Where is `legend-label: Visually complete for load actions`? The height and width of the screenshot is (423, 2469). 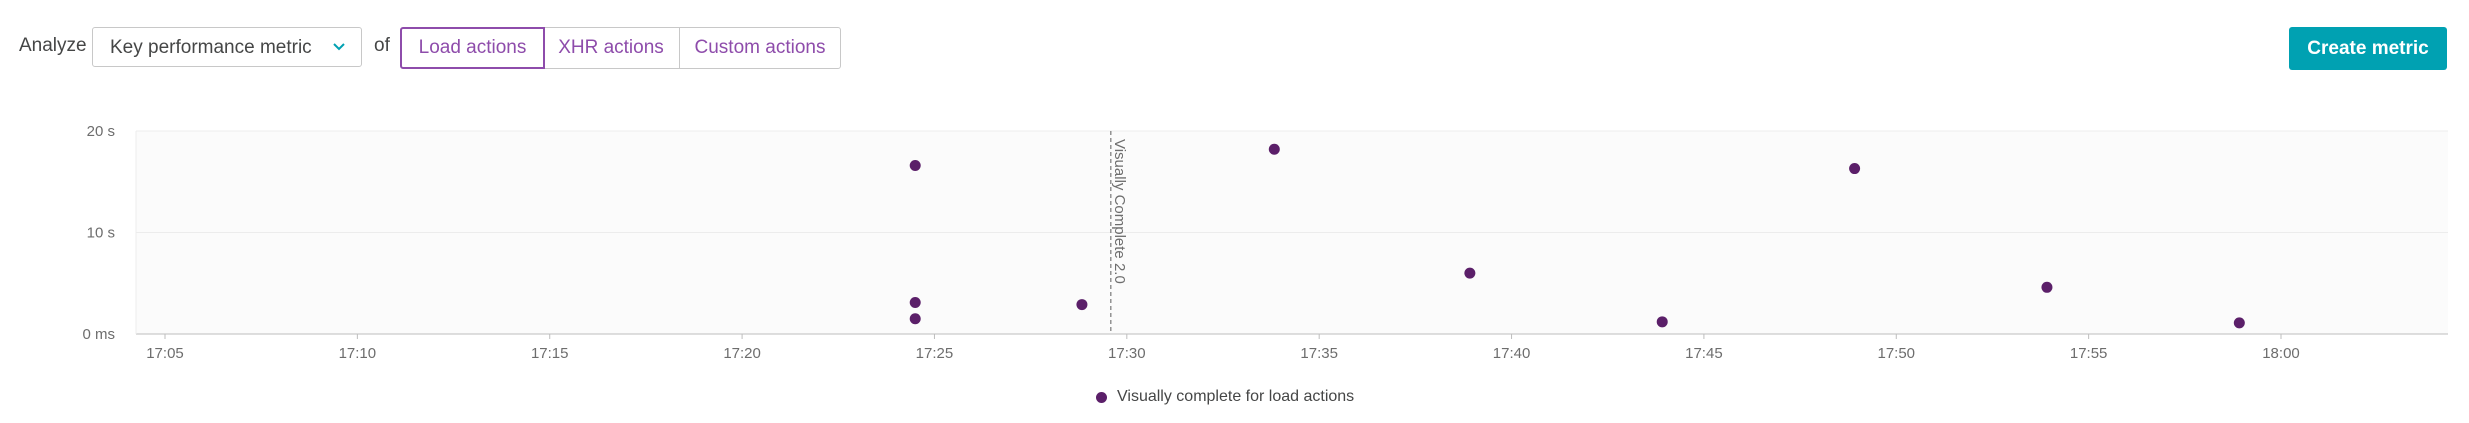
legend-label: Visually complete for load actions is located at coordinates (1236, 396).